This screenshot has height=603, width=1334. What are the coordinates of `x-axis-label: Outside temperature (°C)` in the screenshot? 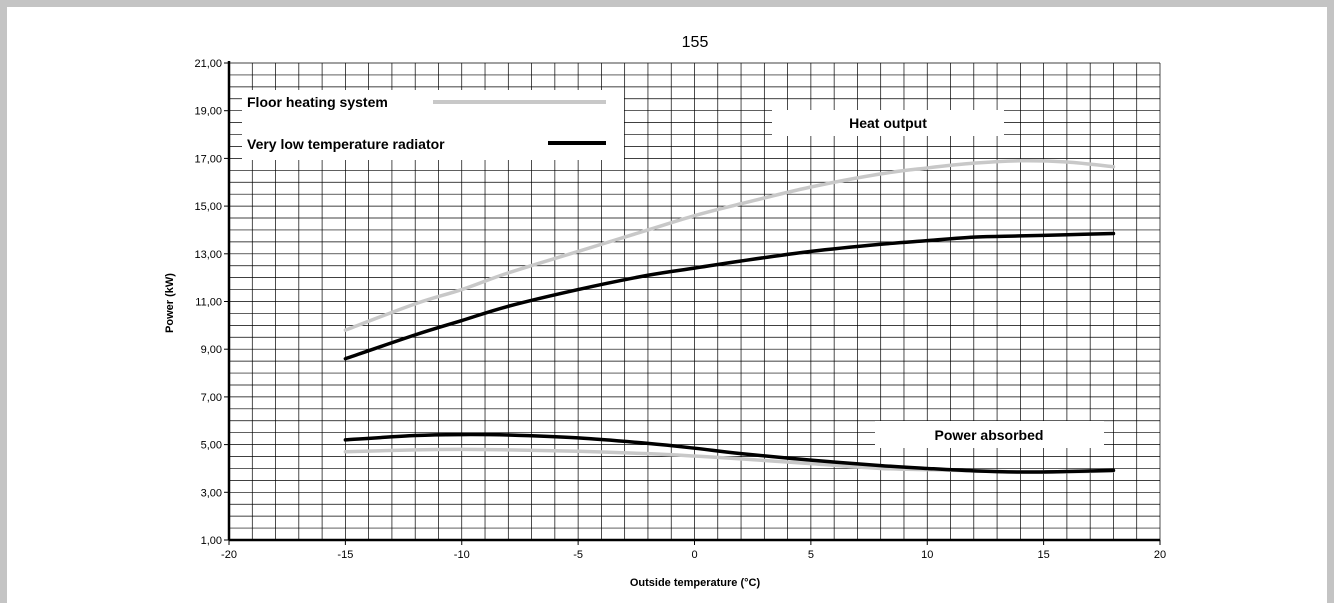 It's located at (695, 583).